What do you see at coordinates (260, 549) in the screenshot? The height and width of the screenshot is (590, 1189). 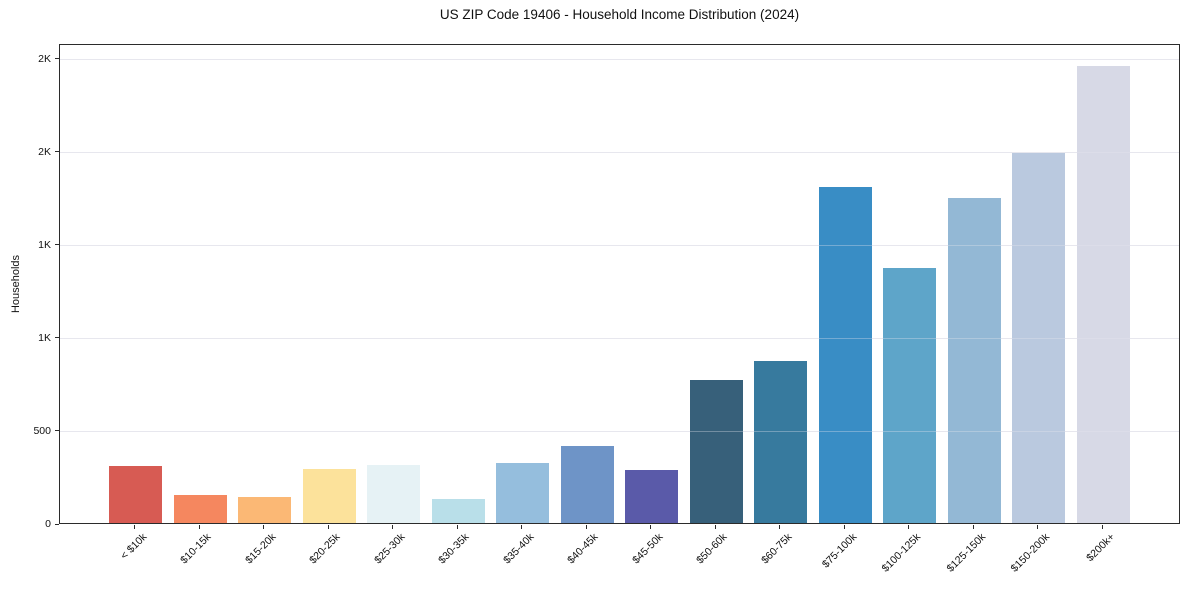 I see `x-tick-label: $15-20k` at bounding box center [260, 549].